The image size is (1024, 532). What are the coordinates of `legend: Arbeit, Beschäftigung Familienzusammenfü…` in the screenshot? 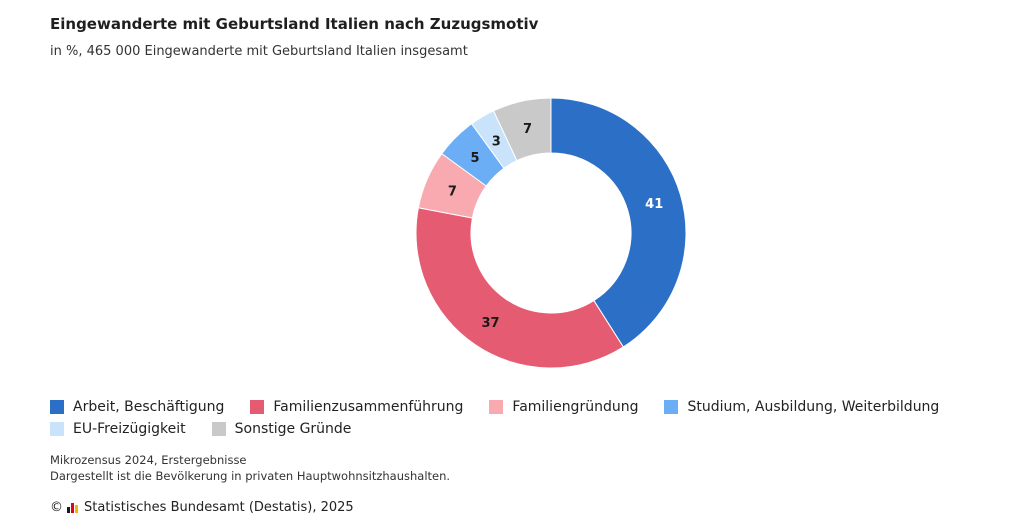 It's located at (520, 418).